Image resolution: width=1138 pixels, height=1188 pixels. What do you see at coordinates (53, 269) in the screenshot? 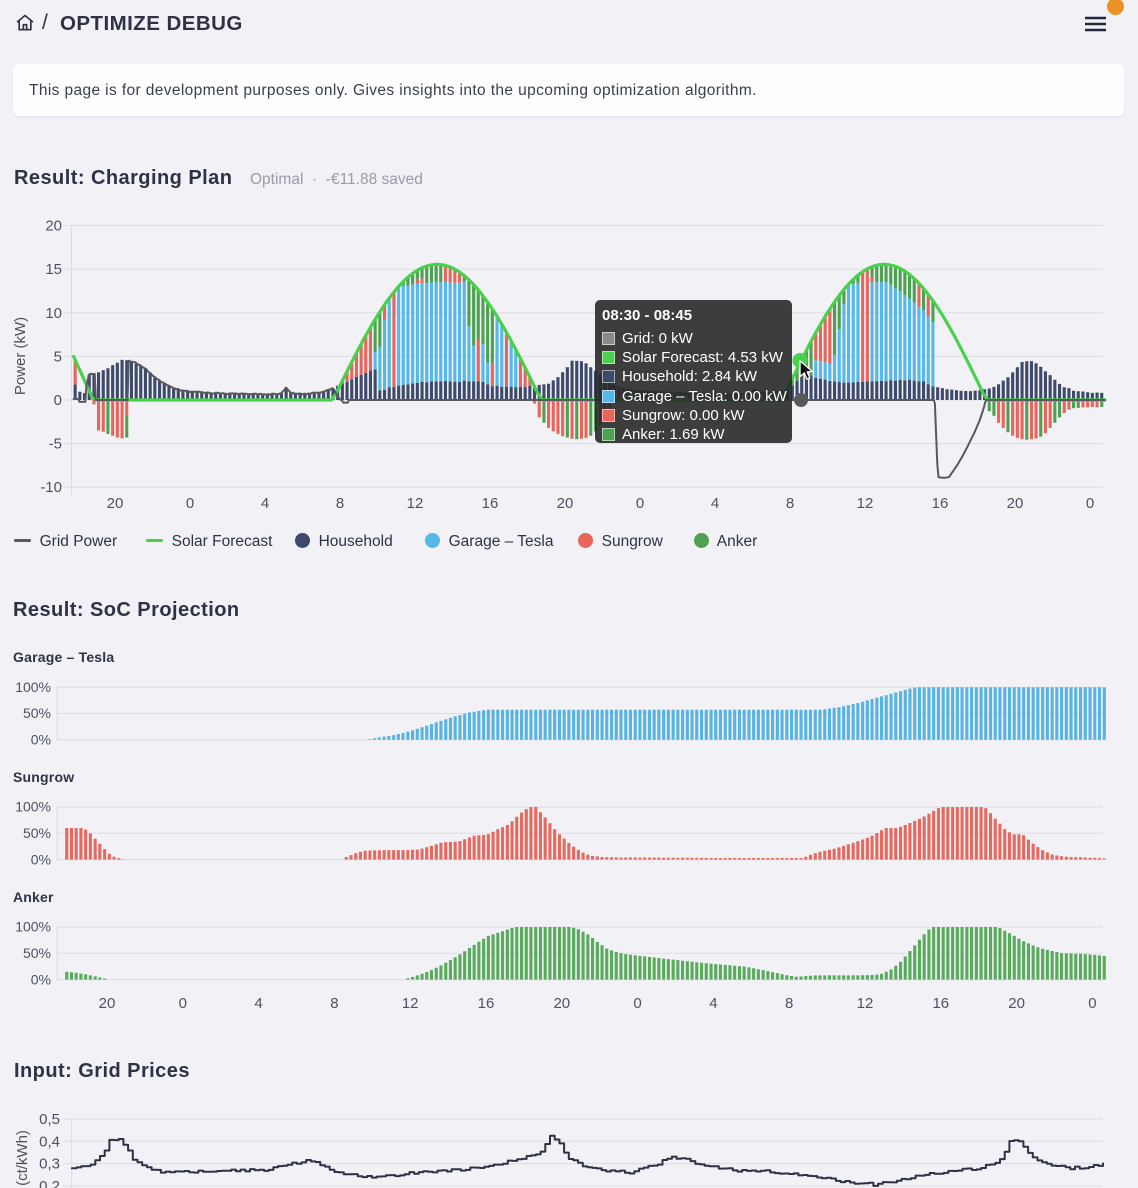
I see `svg-text: 15` at bounding box center [53, 269].